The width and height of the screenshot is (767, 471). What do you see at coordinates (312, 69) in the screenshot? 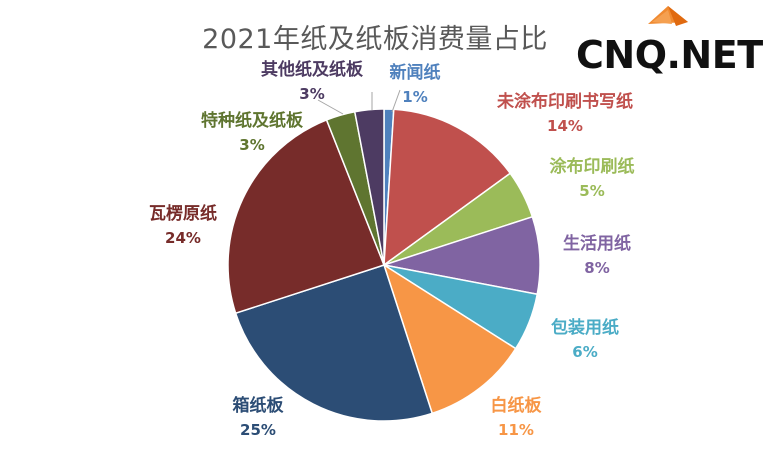
I see `slice-label: 其他纸及纸板` at bounding box center [312, 69].